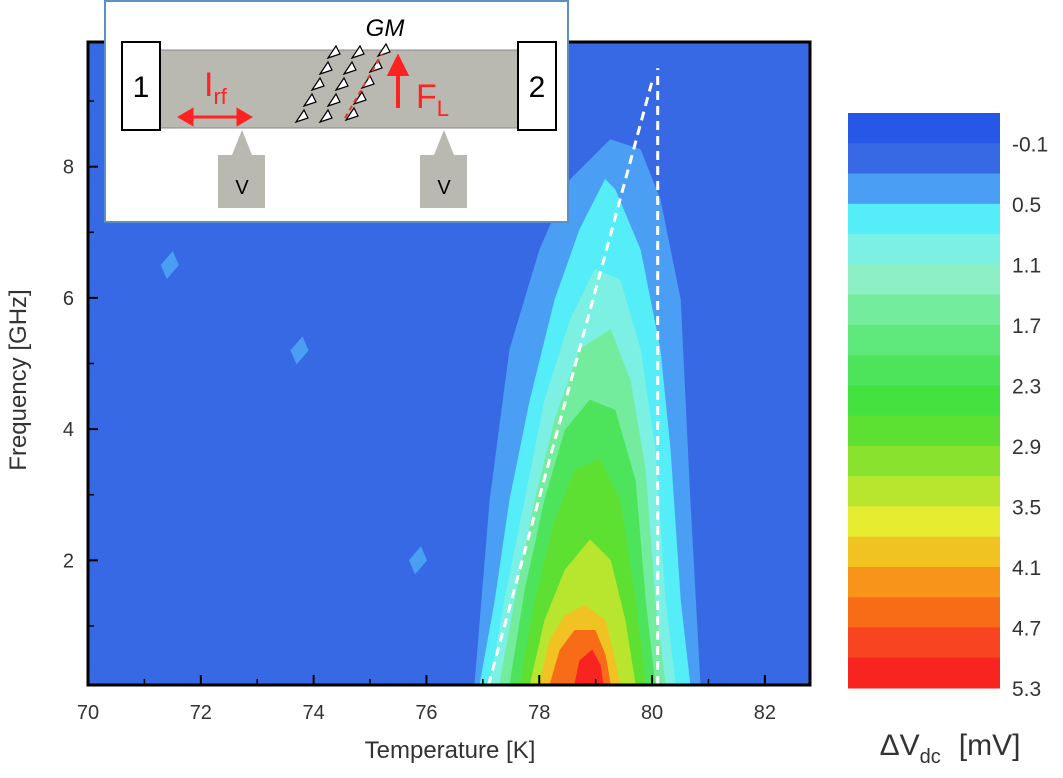 The image size is (1063, 778). I want to click on current-subscript: rf, so click(220, 96).